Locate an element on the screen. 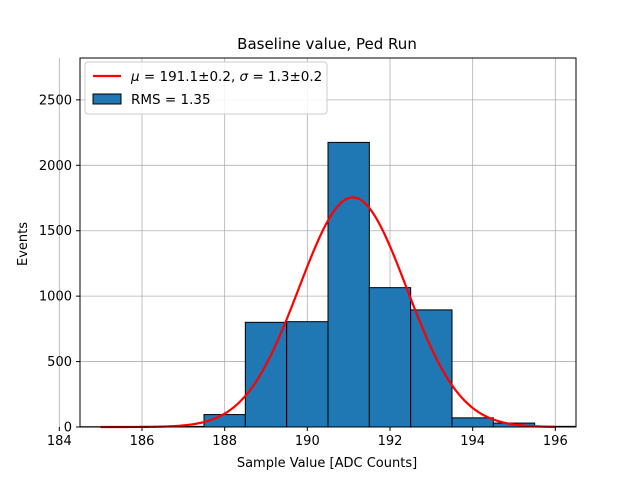 This screenshot has height=480, width=640. legend-sigma-symbol: σ is located at coordinates (244, 77).